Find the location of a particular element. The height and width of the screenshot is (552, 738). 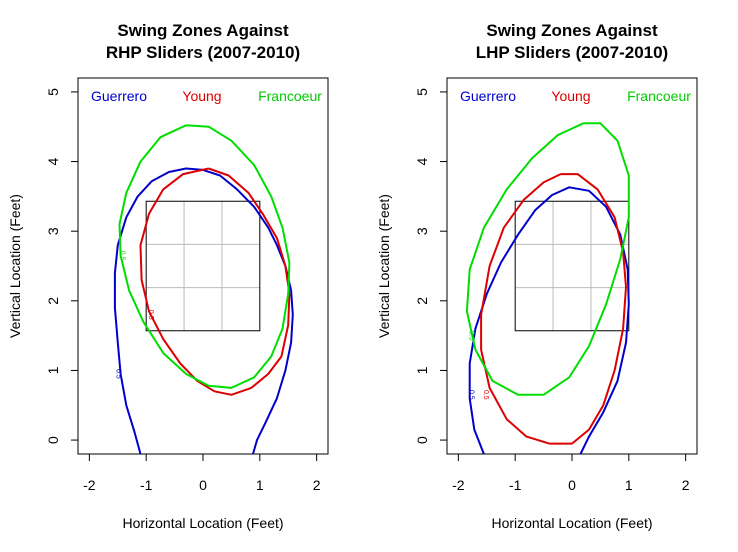

chart-title-line2: LHP Sliders (2007-2010) is located at coordinates (572, 52).